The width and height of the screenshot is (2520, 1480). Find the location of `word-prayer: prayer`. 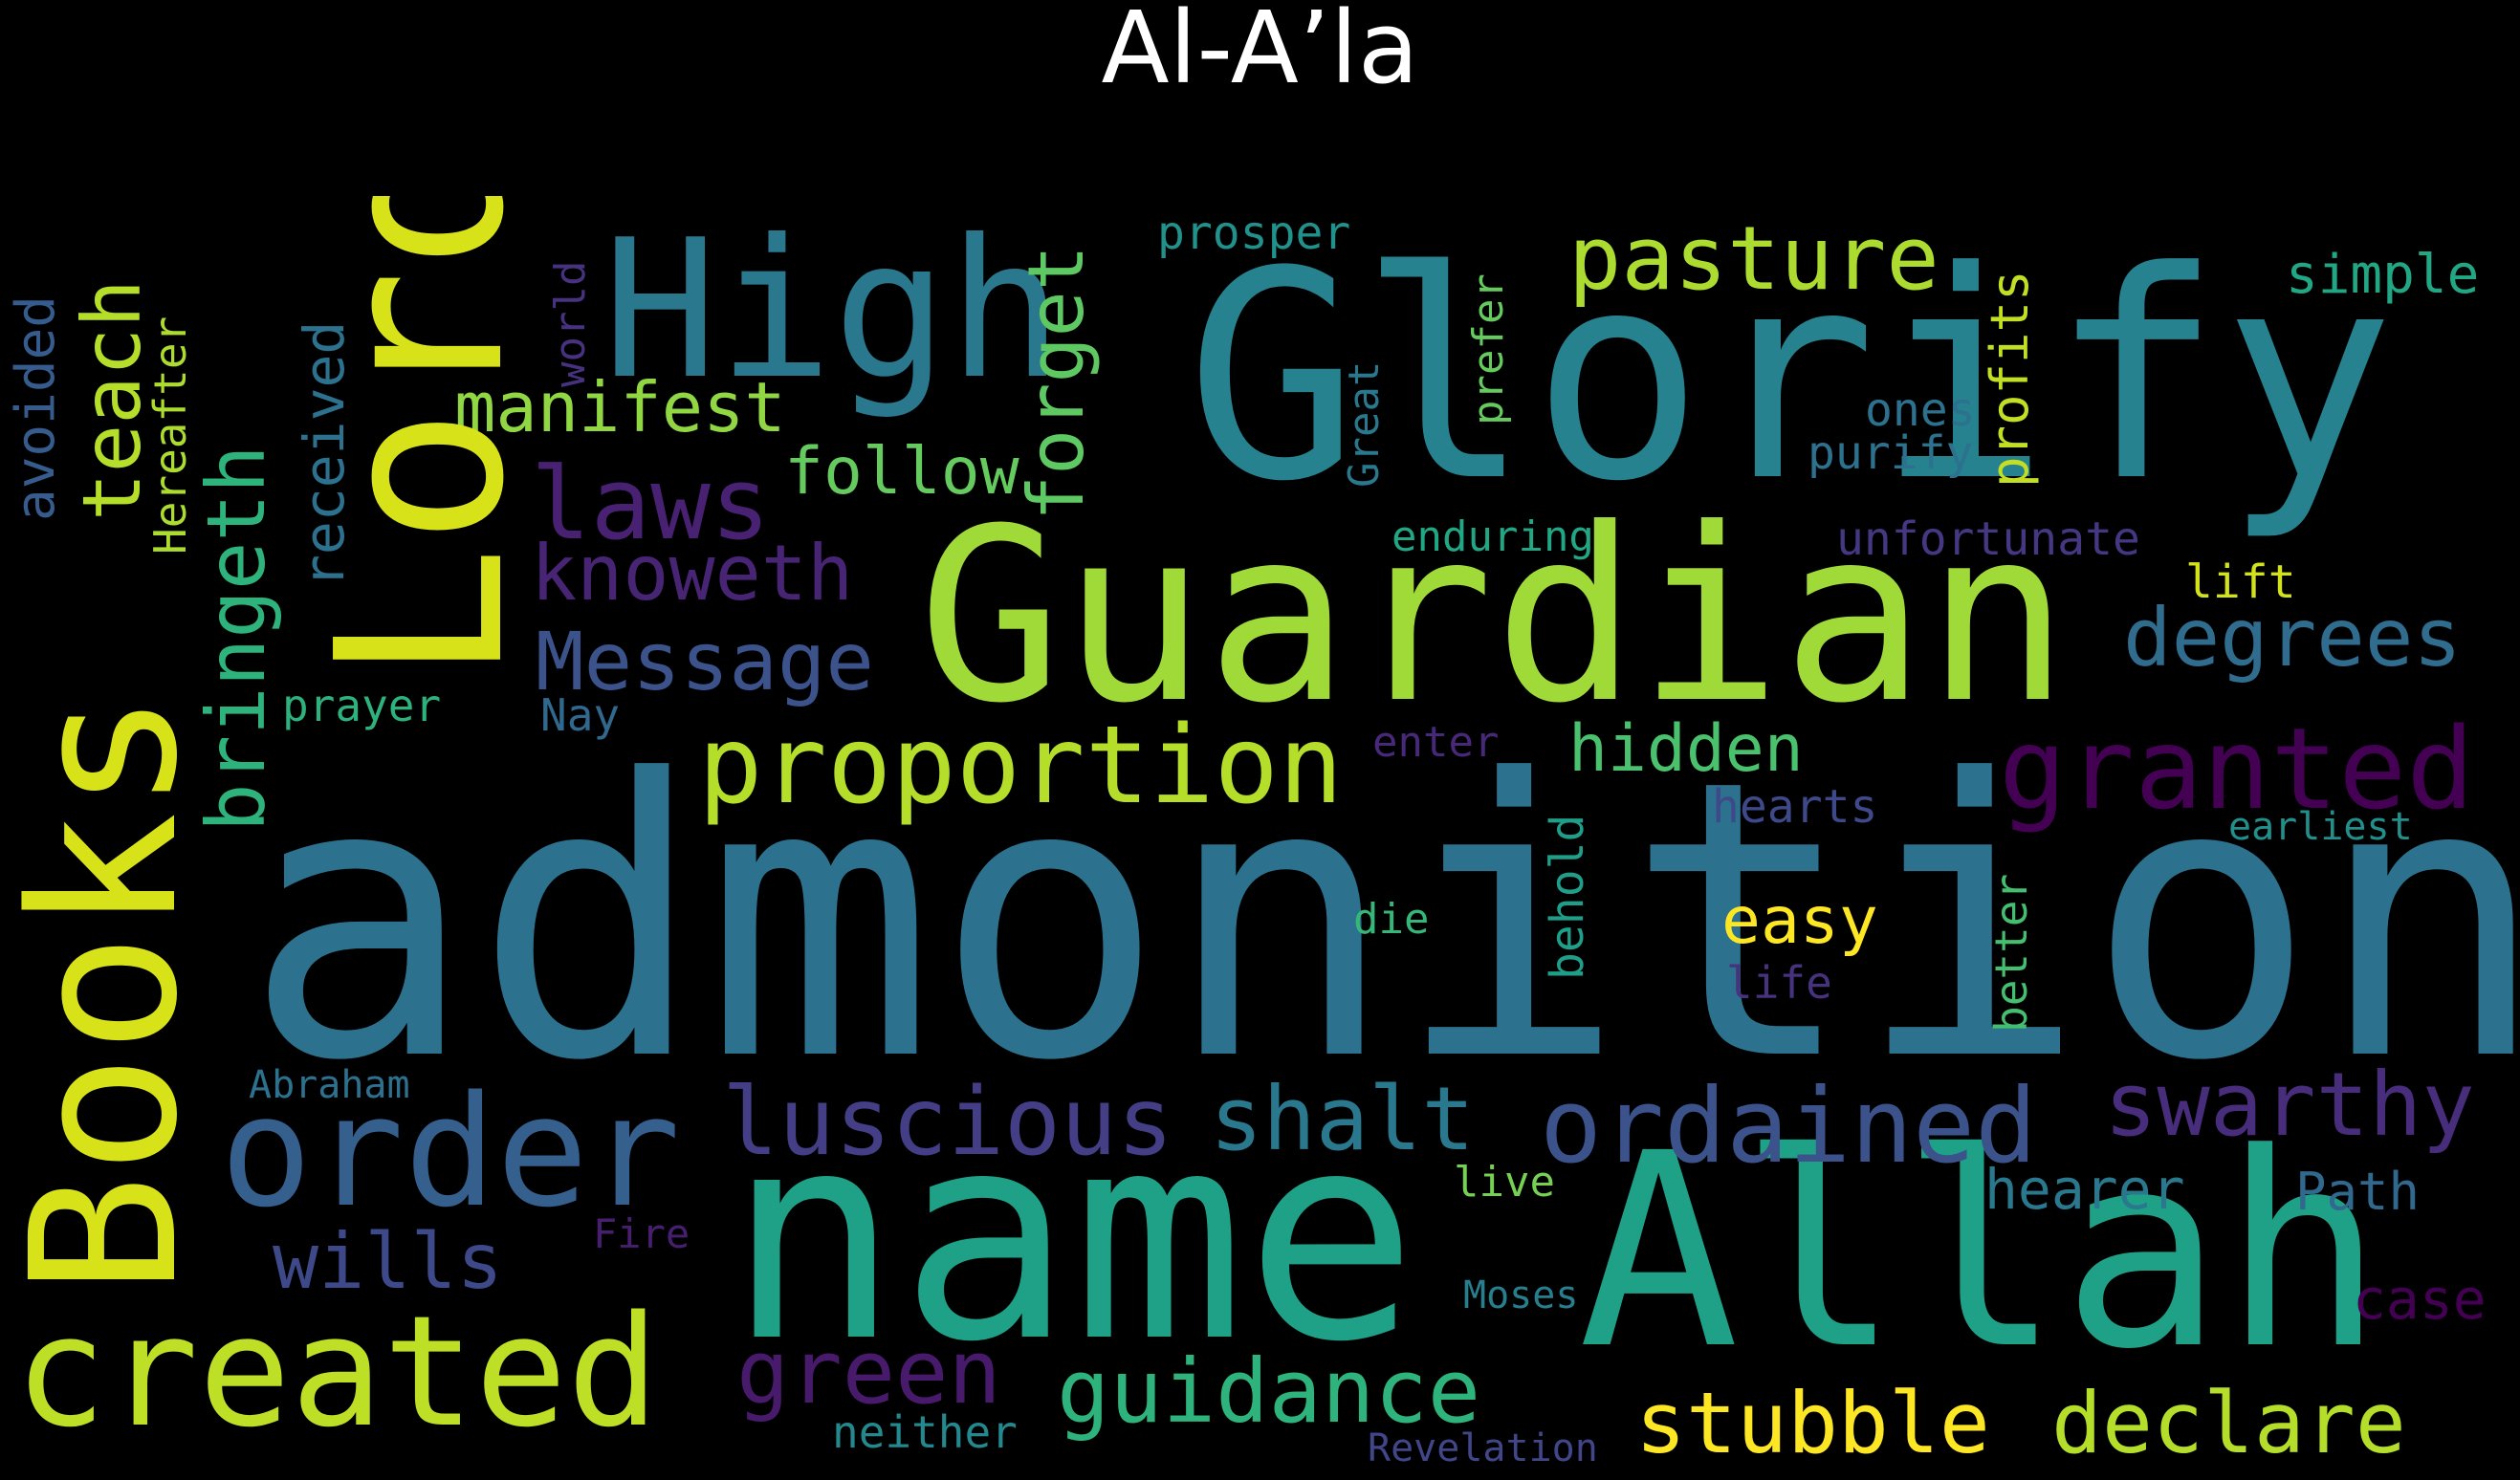

word-prayer: prayer is located at coordinates (362, 705).